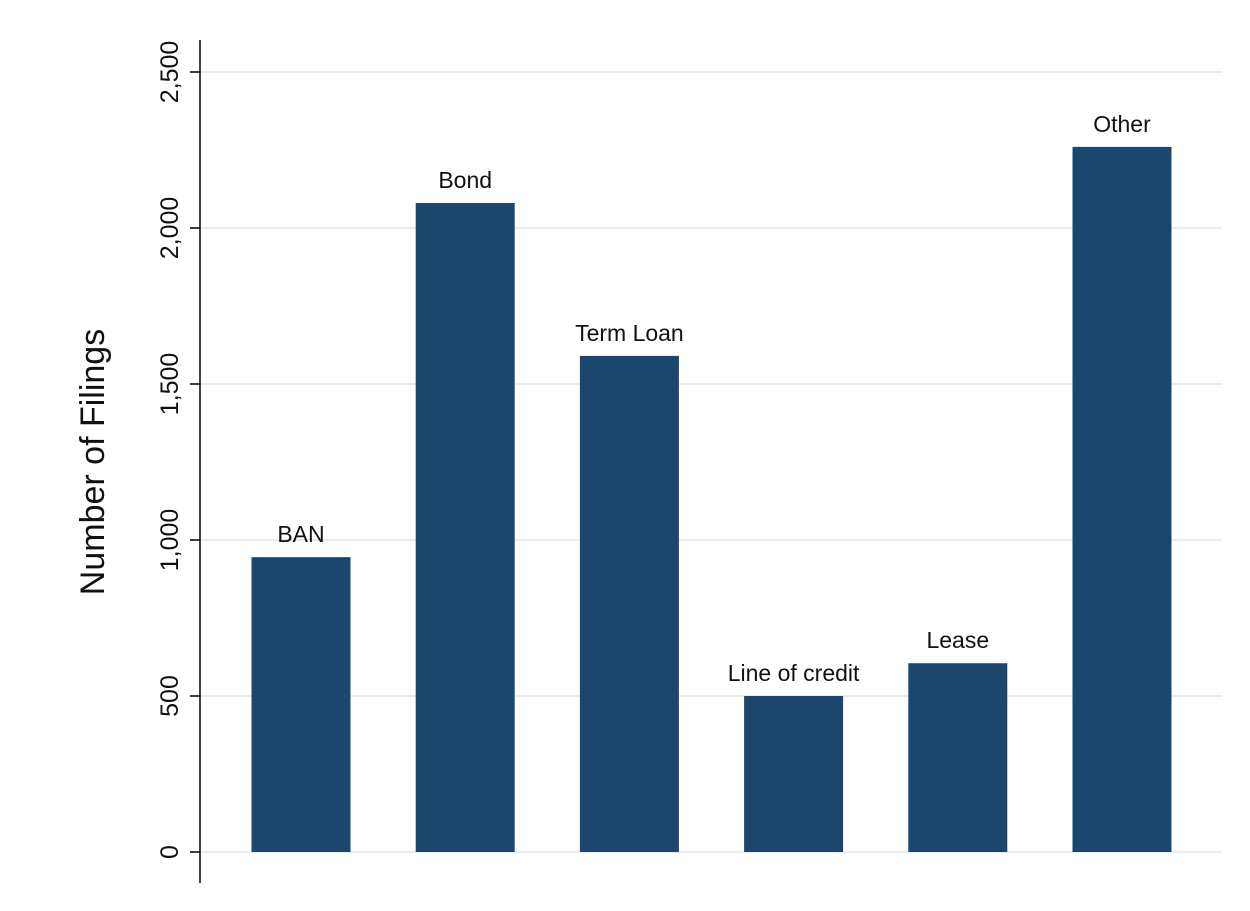  What do you see at coordinates (794, 774) in the screenshot?
I see `bar-line-of-credit` at bounding box center [794, 774].